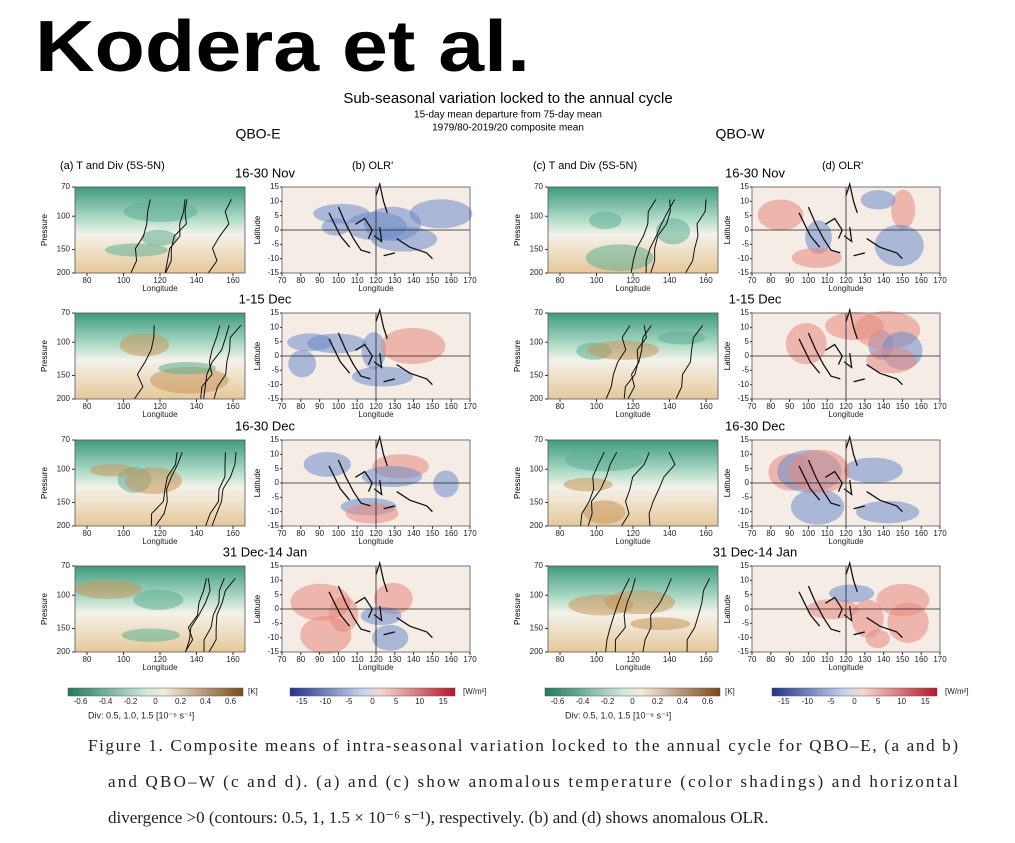 Image resolution: width=1015 pixels, height=843 pixels. I want to click on x-tick-label: 110, so click(827, 533).